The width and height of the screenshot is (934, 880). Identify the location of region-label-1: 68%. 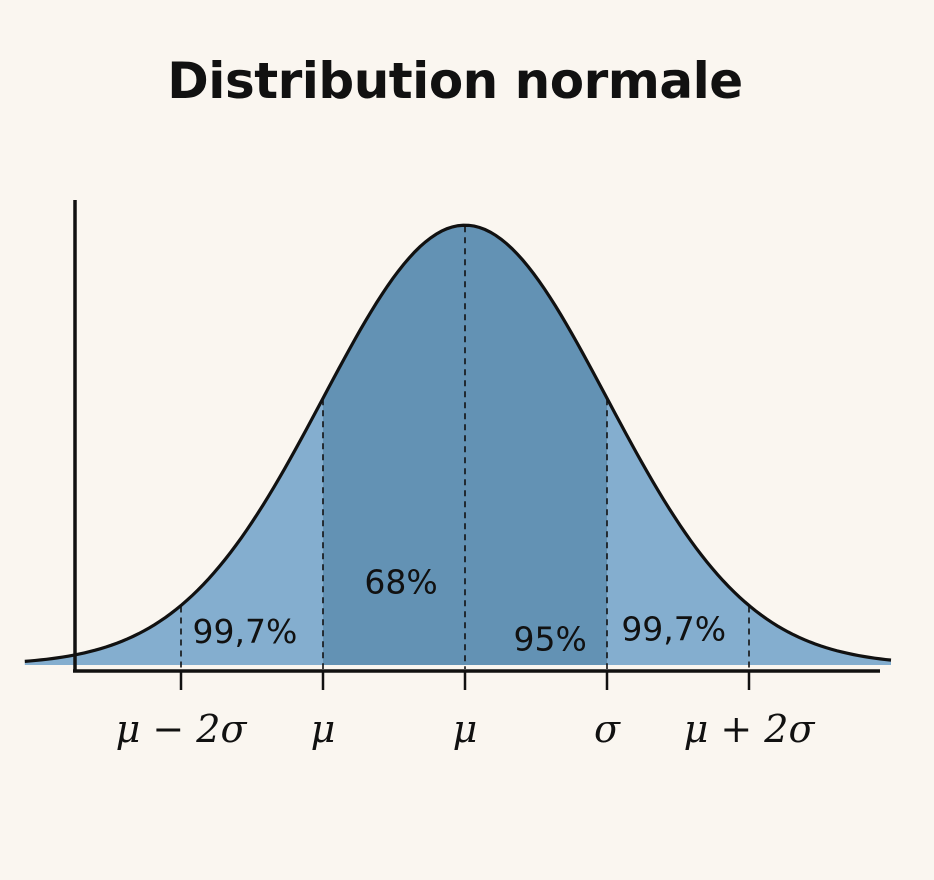
(400, 581).